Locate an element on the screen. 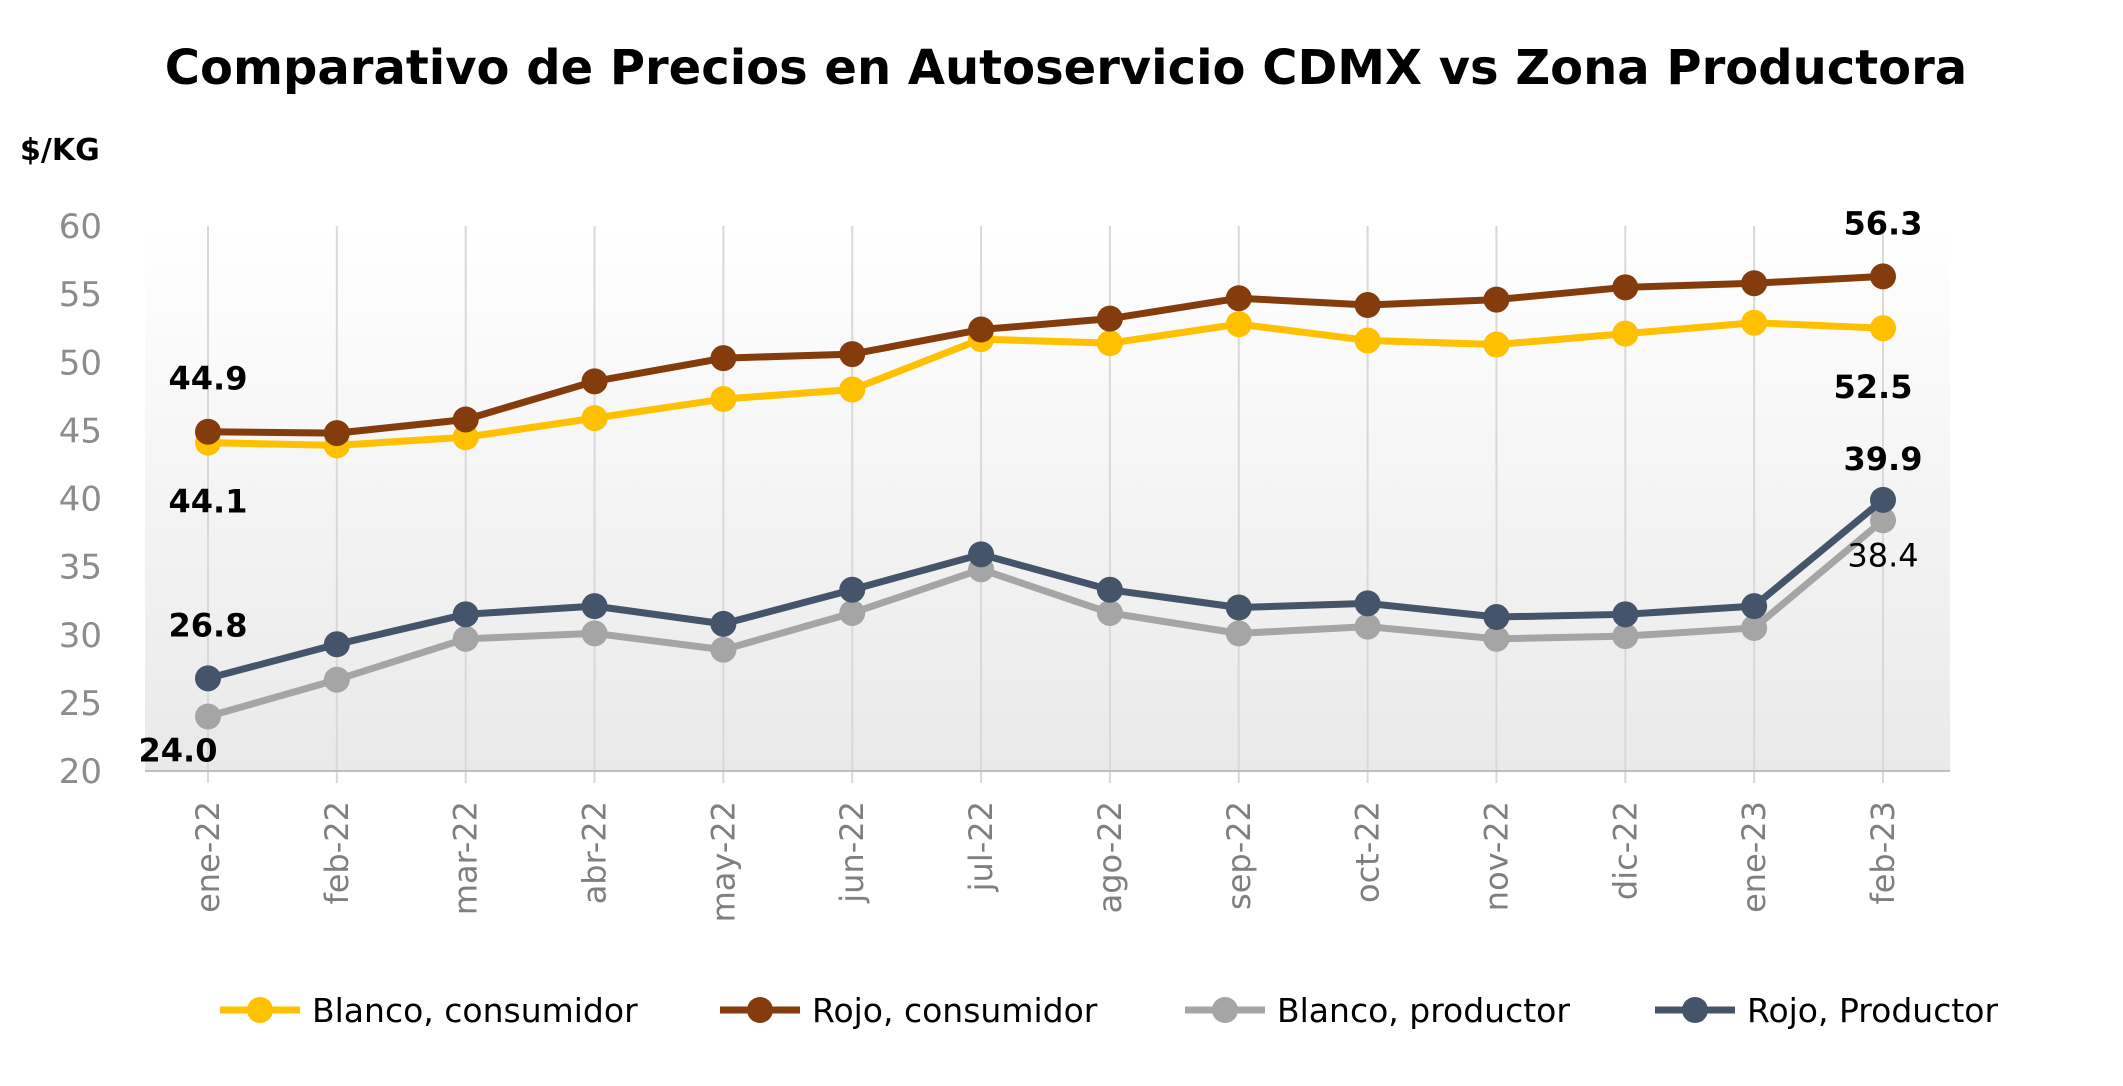 Image resolution: width=2123 pixels, height=1086 pixels. data-label: 44.1 is located at coordinates (208, 502).